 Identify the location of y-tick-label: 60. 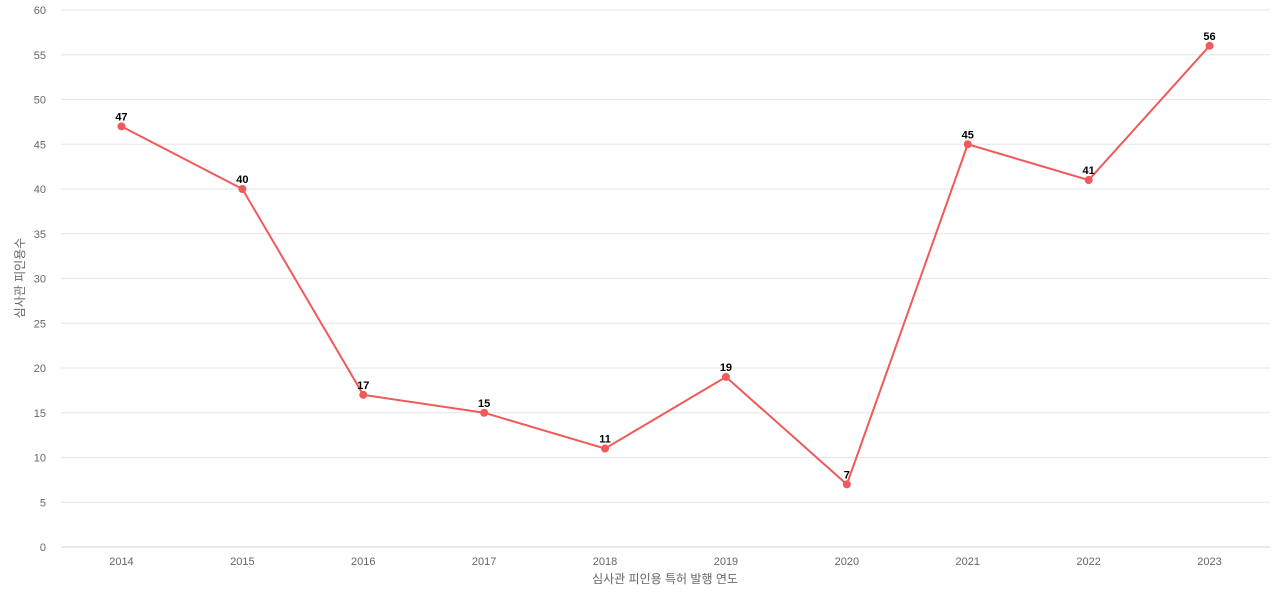
(40, 11).